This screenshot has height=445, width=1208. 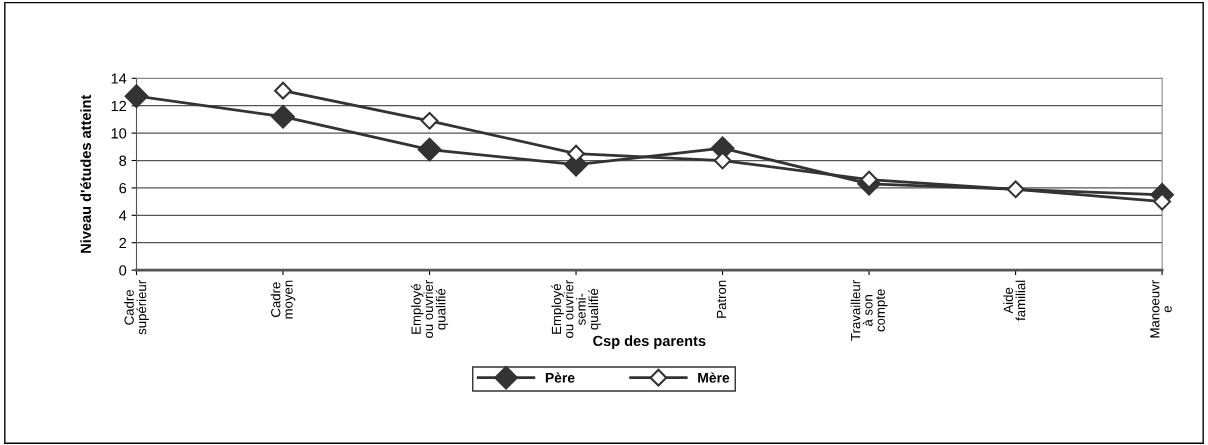 What do you see at coordinates (1014, 300) in the screenshot?
I see `x-tick-label: Aide familial` at bounding box center [1014, 300].